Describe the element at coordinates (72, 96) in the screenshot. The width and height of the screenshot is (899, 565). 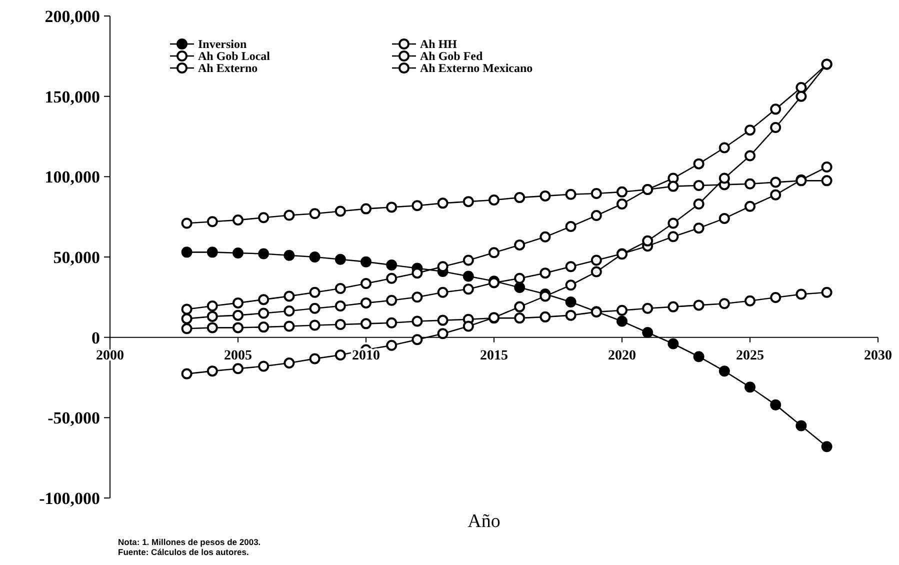
I see `y-tick-label: 150,000` at that location.